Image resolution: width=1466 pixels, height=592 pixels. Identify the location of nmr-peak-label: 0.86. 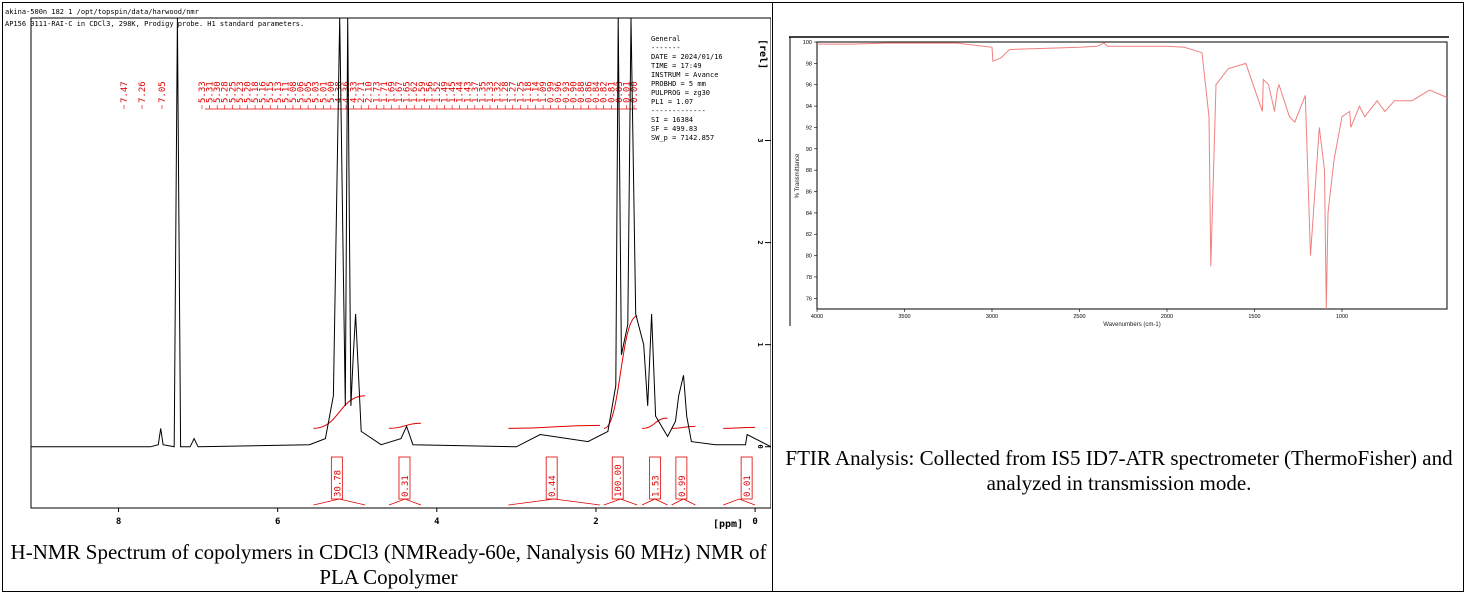
(590, 92).